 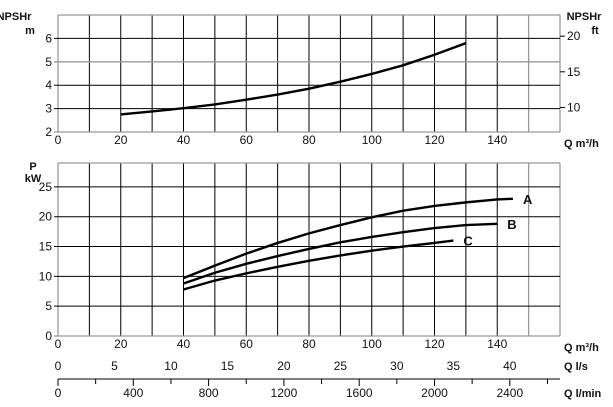 What do you see at coordinates (58, 344) in the screenshot?
I see `power-x-tick-label: 0` at bounding box center [58, 344].